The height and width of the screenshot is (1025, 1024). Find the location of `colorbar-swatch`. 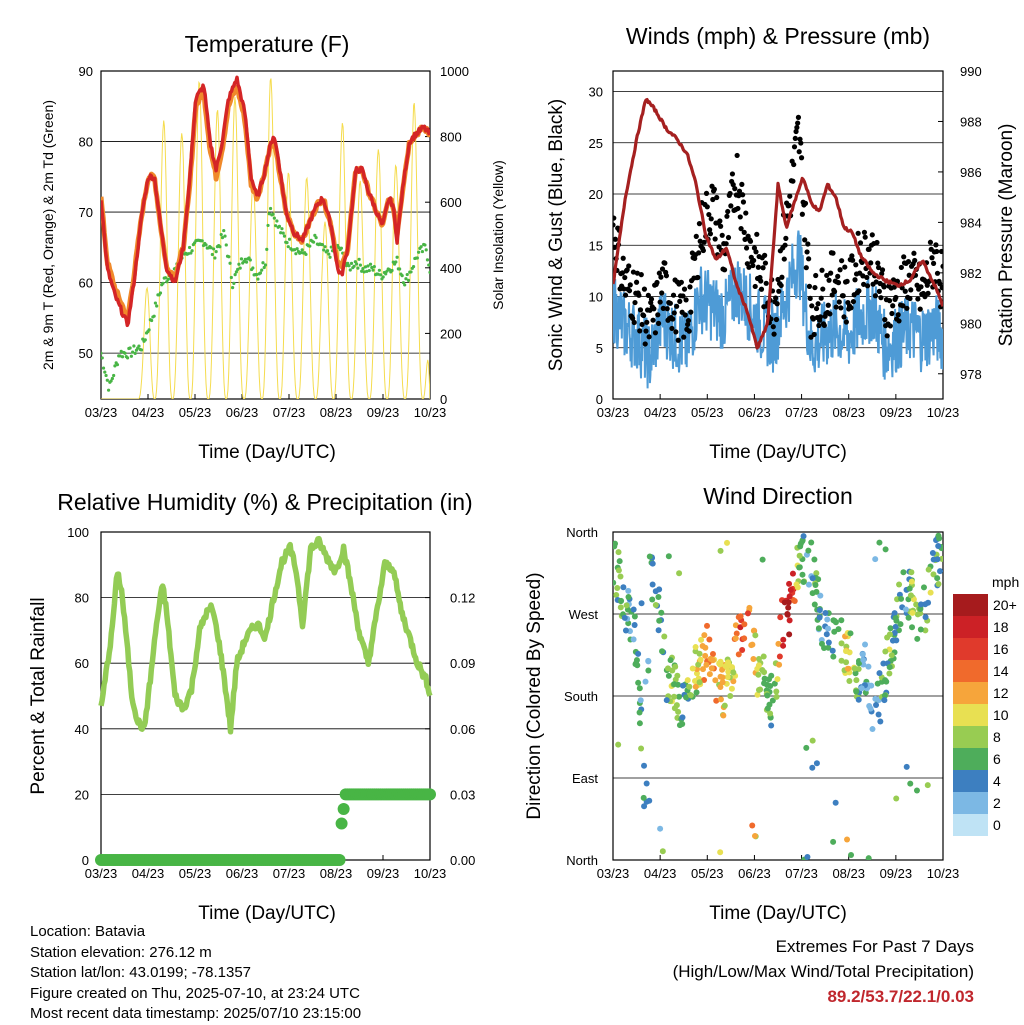

colorbar-swatch is located at coordinates (970, 649).